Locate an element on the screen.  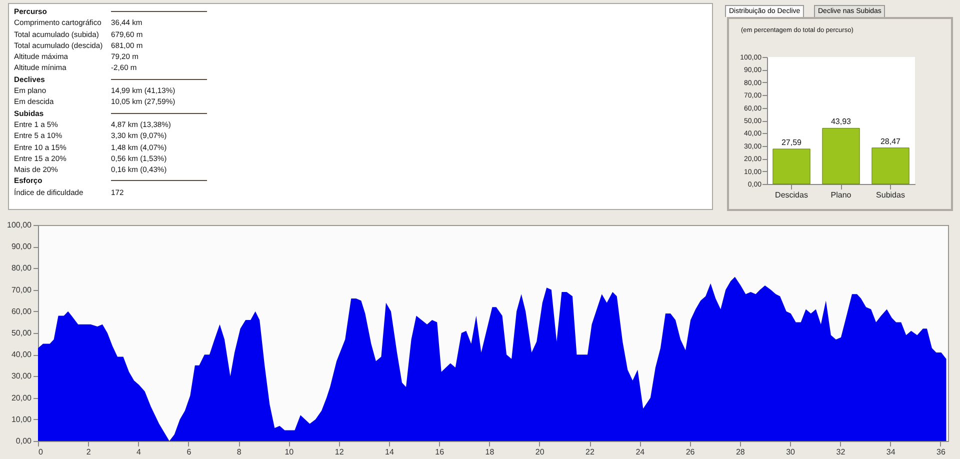
x-tick-label: 14 is located at coordinates (389, 452).